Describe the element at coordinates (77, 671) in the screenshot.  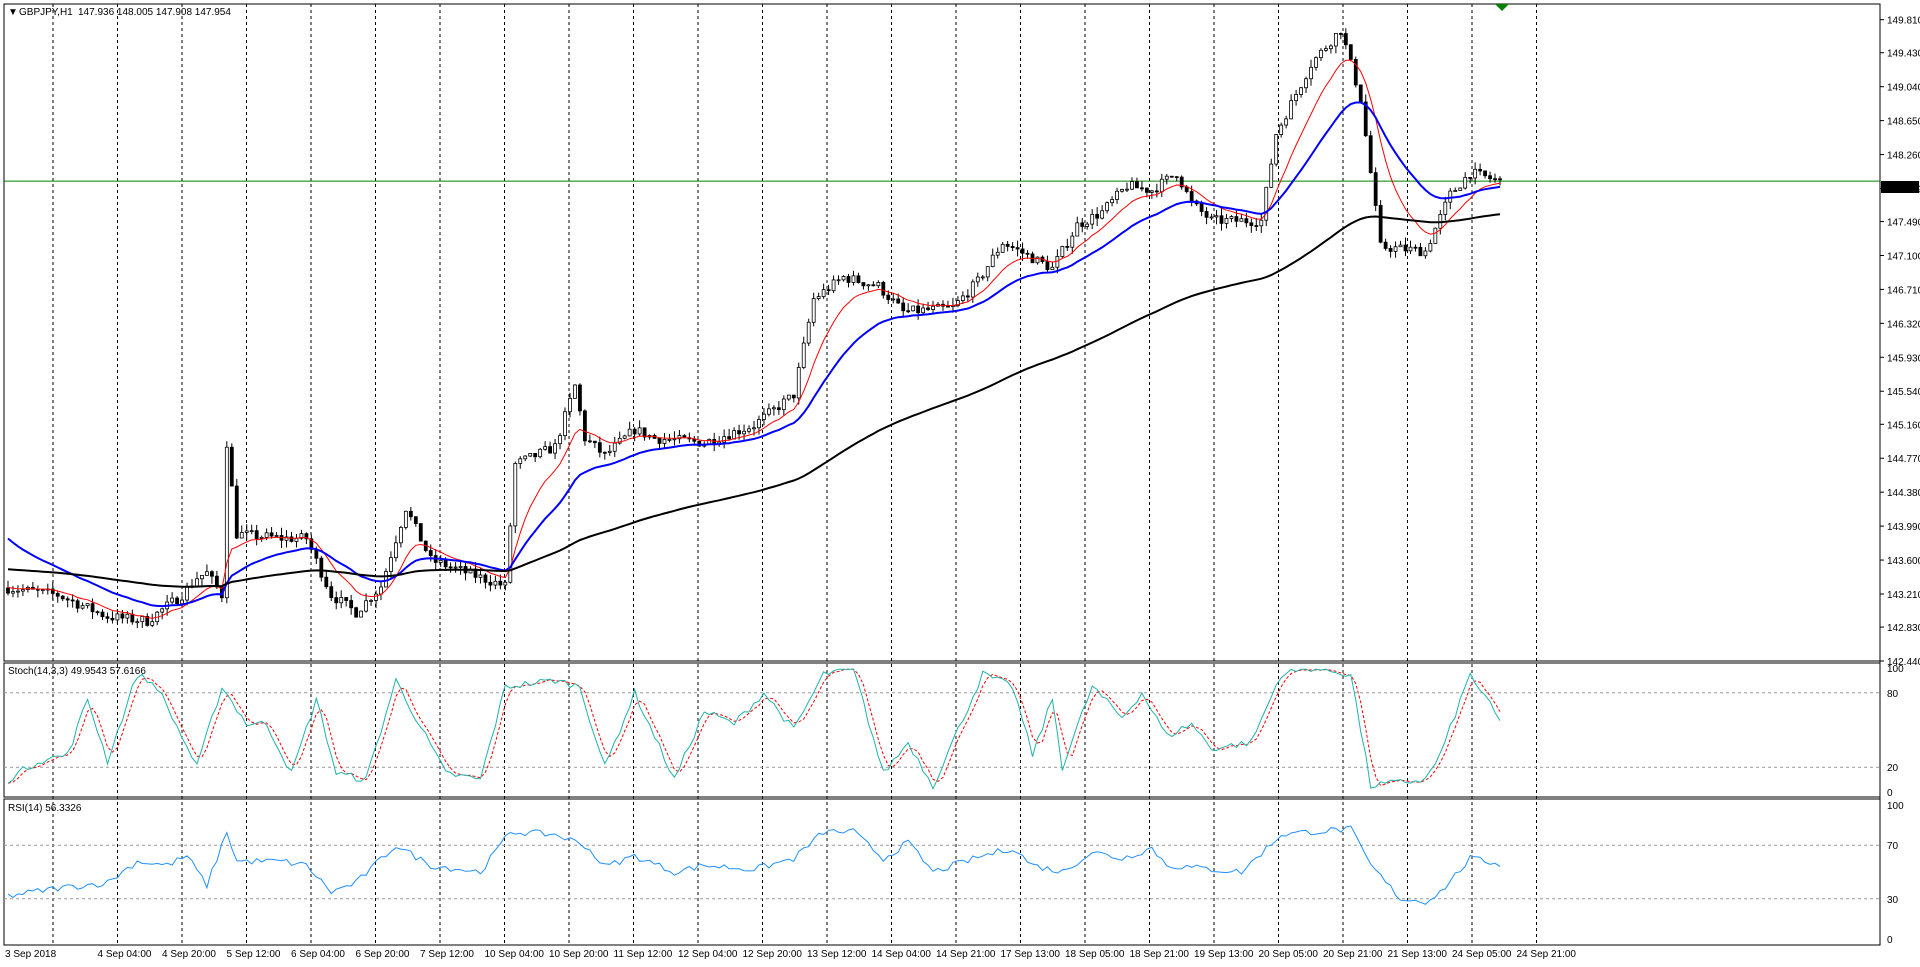
I see `stoch-label: Stoch(14,3,3) 49.9543 57.6166` at that location.